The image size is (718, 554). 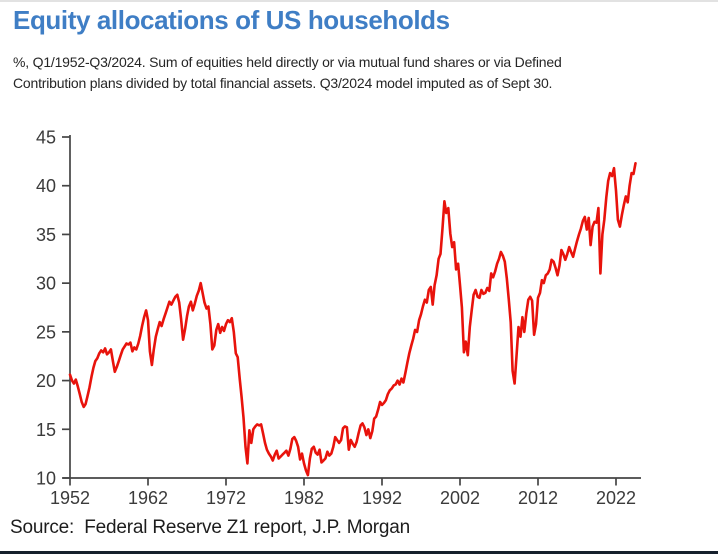 I want to click on x-axis-tick-label: 2012, so click(x=538, y=498).